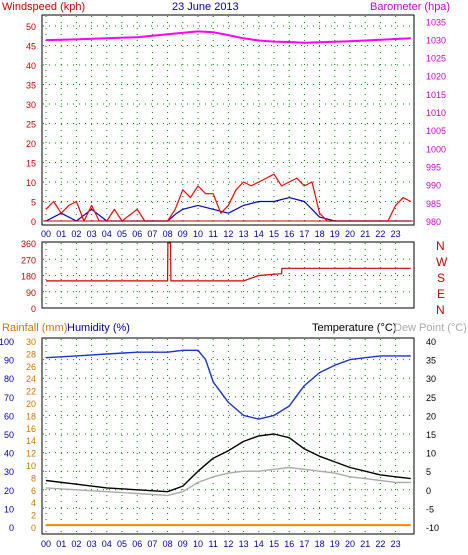 This screenshot has width=468, height=555. I want to click on barometer-tick-label: 1010, so click(436, 113).